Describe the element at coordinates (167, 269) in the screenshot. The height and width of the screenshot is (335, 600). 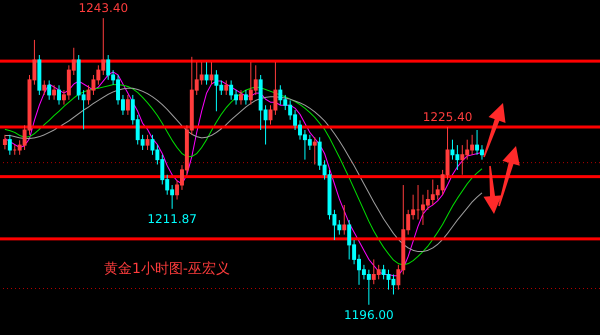
I see `annotation: 黄金1小时图-巫宏义` at that location.